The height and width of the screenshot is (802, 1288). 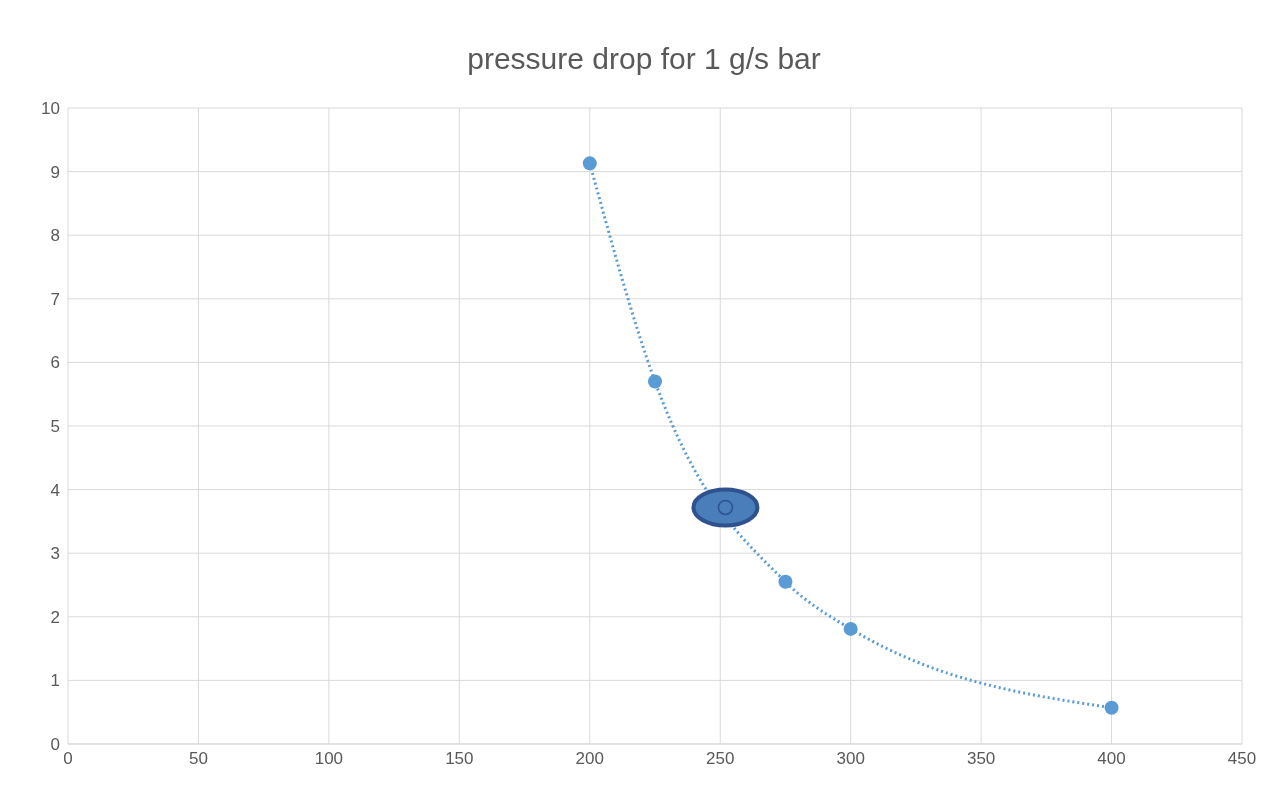 I want to click on y-tick-label: 6, so click(x=55, y=363).